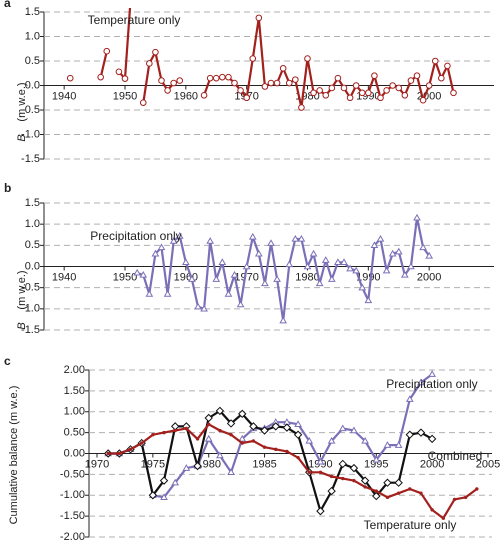 Image resolution: width=503 pixels, height=543 pixels. Describe the element at coordinates (488, 464) in the screenshot. I see `x-tick-label: 2005` at that location.